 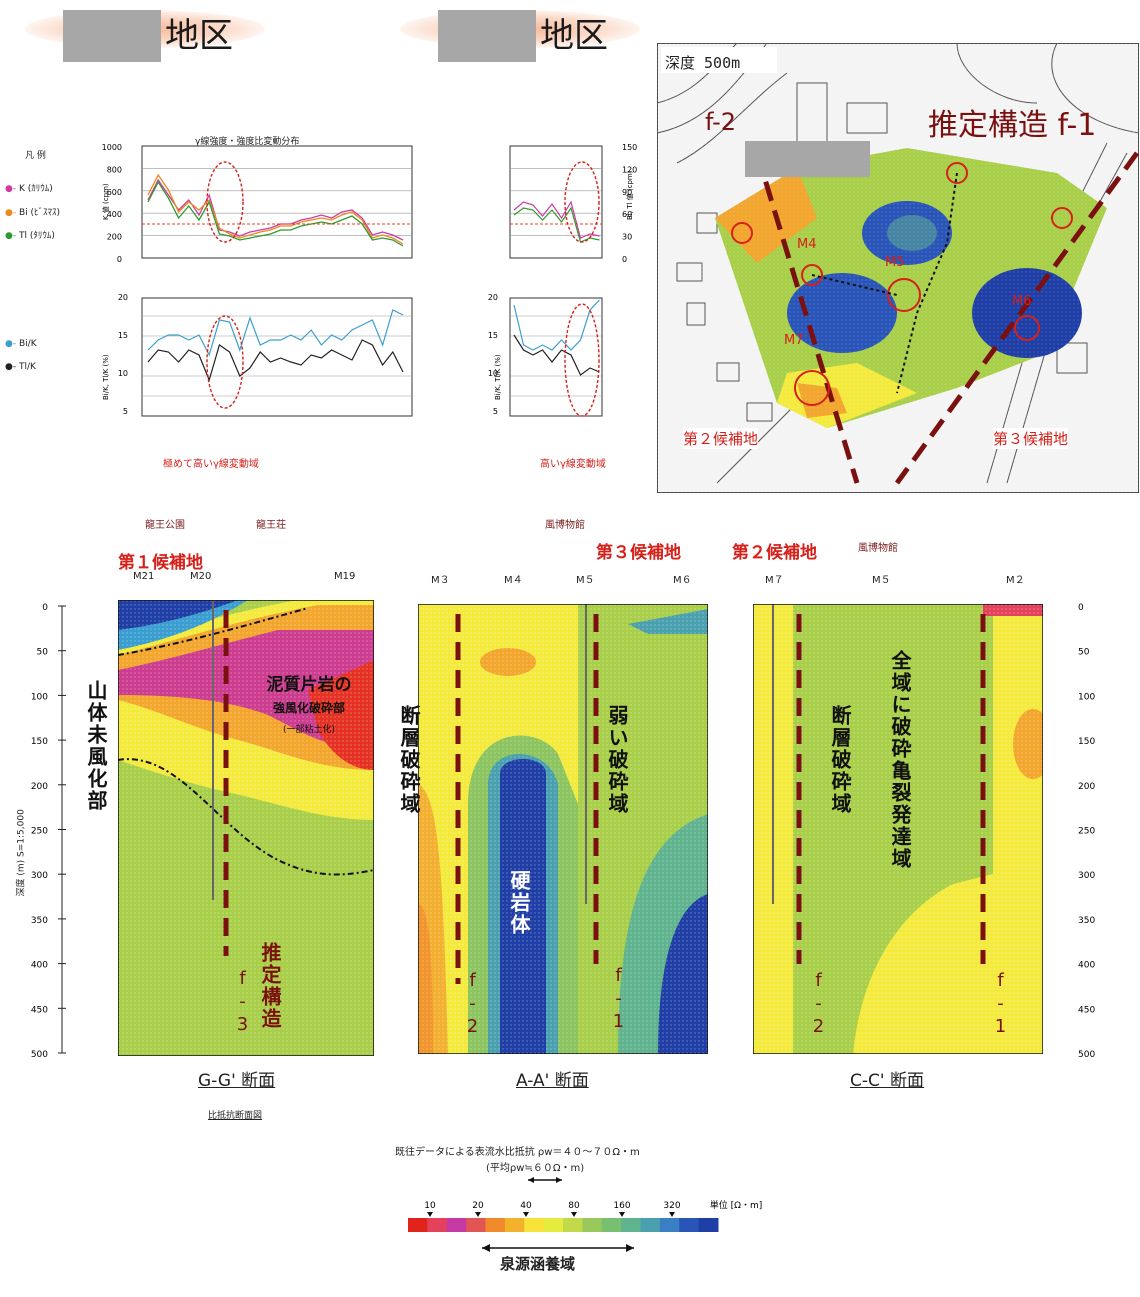 I want to click on y-tick: 20, so click(x=123, y=297).